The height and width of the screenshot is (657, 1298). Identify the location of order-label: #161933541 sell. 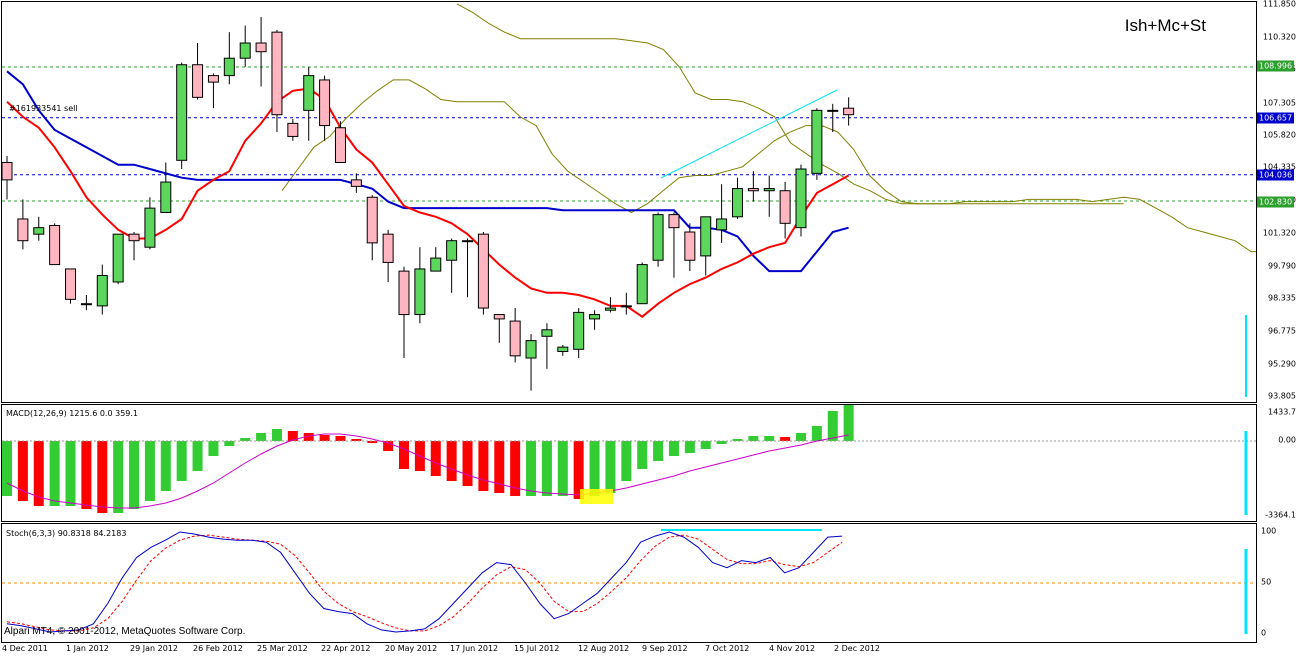
(43, 108).